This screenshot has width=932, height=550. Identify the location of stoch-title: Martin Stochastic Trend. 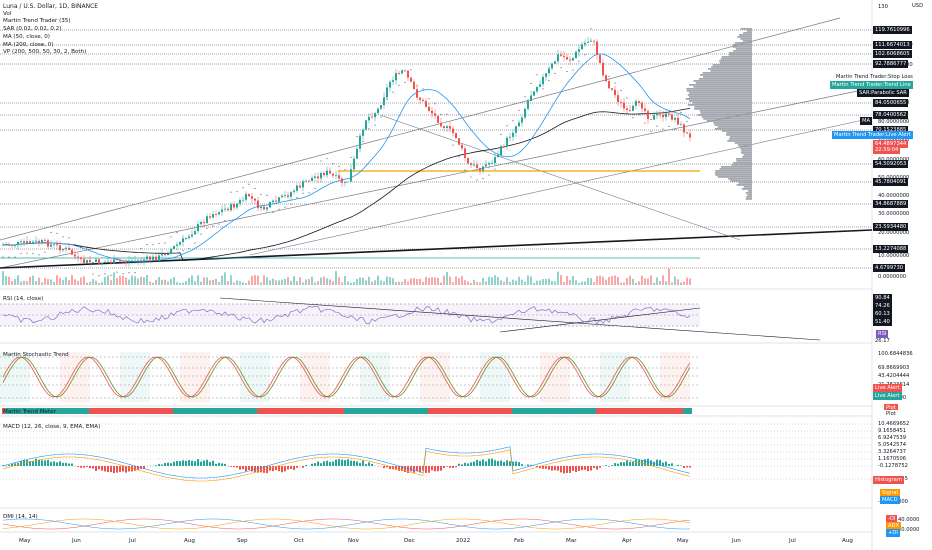
(36, 355).